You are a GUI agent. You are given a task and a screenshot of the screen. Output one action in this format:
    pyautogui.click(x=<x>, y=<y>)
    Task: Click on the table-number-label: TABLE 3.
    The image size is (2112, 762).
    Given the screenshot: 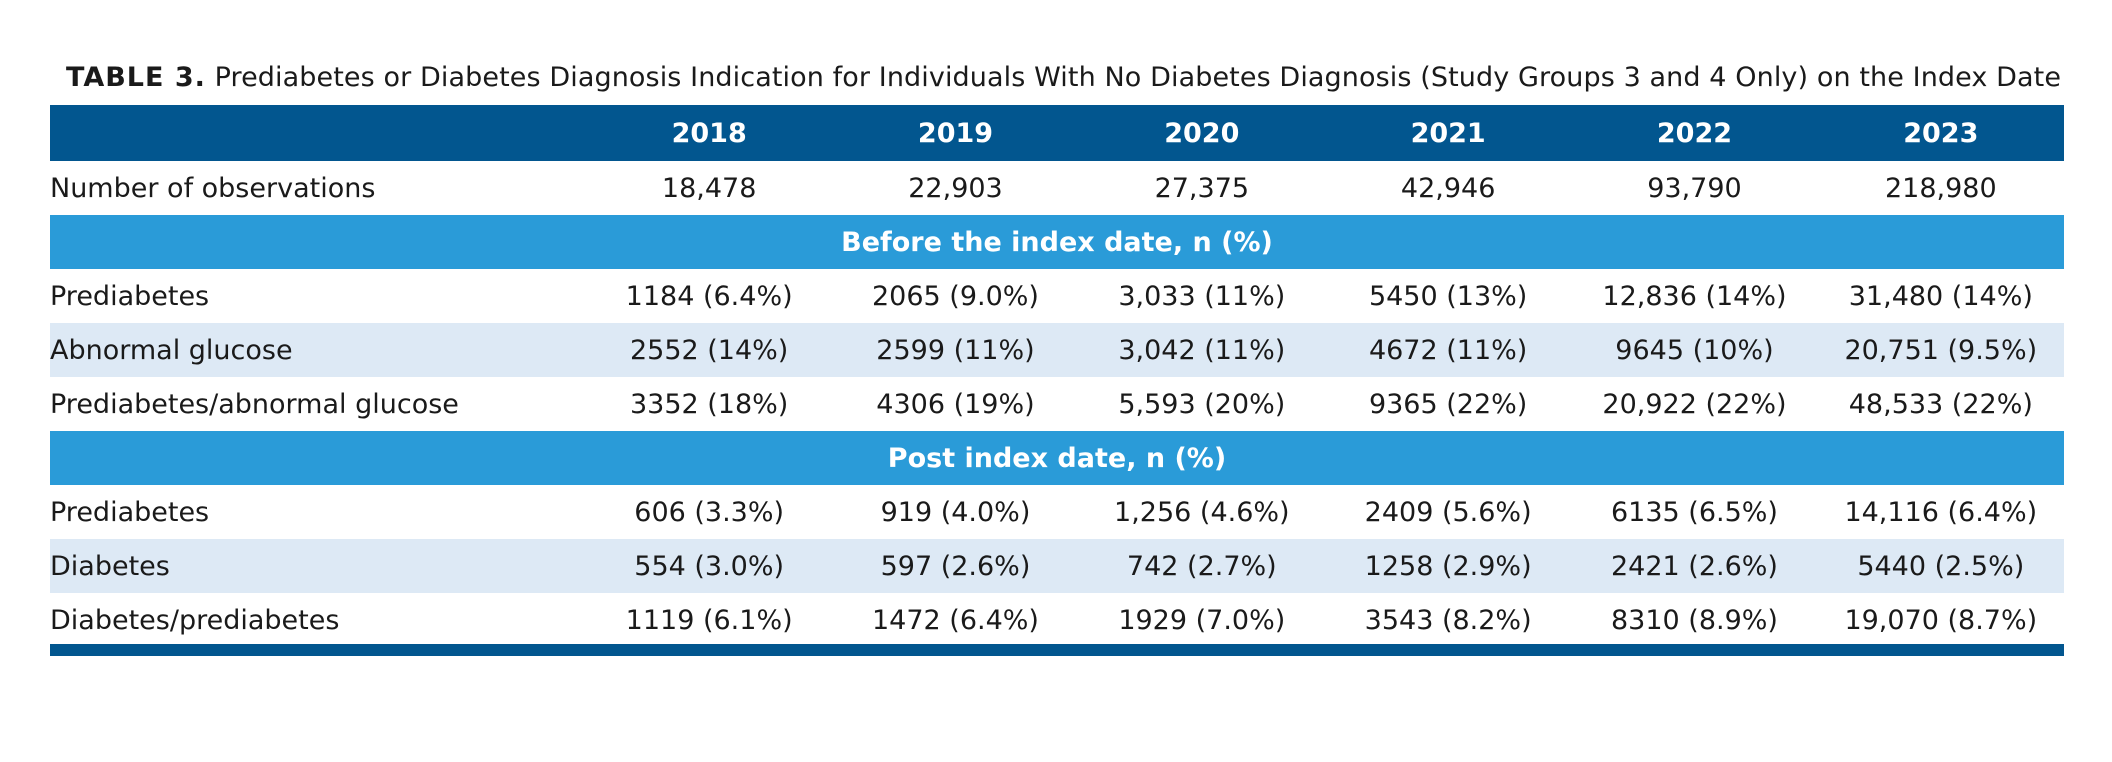 What is the action you would take?
    pyautogui.click(x=136, y=77)
    